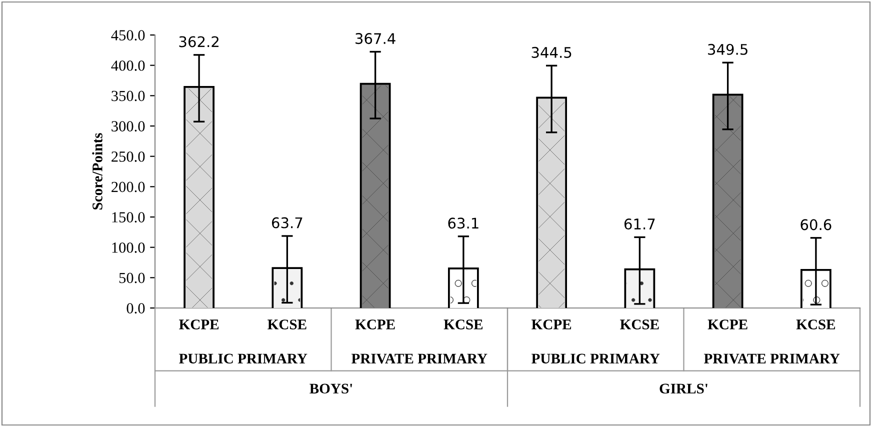 This screenshot has width=872, height=427. I want to click on data-label: 60.6, so click(816, 224).